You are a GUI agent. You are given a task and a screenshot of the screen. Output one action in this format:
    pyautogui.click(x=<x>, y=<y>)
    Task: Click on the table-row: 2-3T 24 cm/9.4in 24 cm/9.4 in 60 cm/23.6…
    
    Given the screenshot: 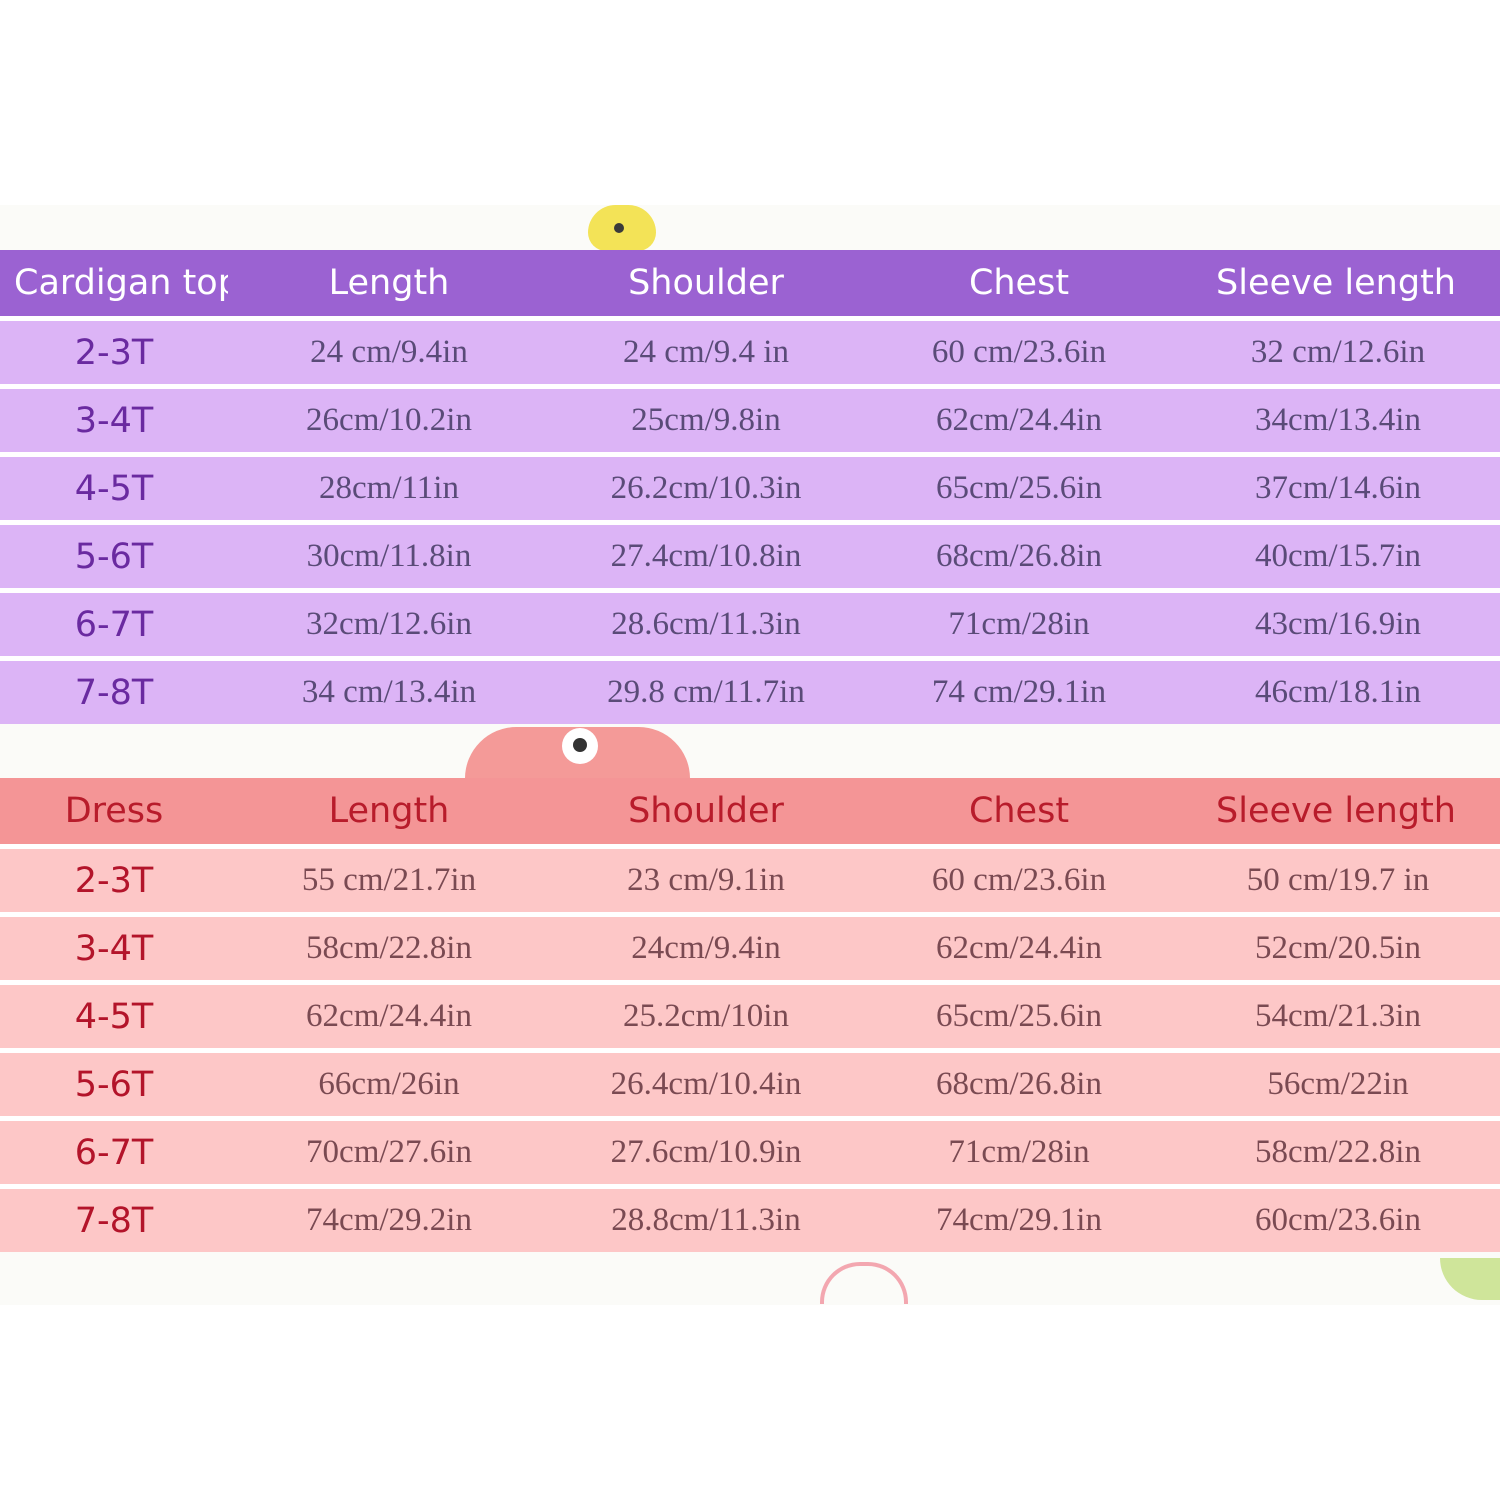 What is the action you would take?
    pyautogui.click(x=750, y=355)
    